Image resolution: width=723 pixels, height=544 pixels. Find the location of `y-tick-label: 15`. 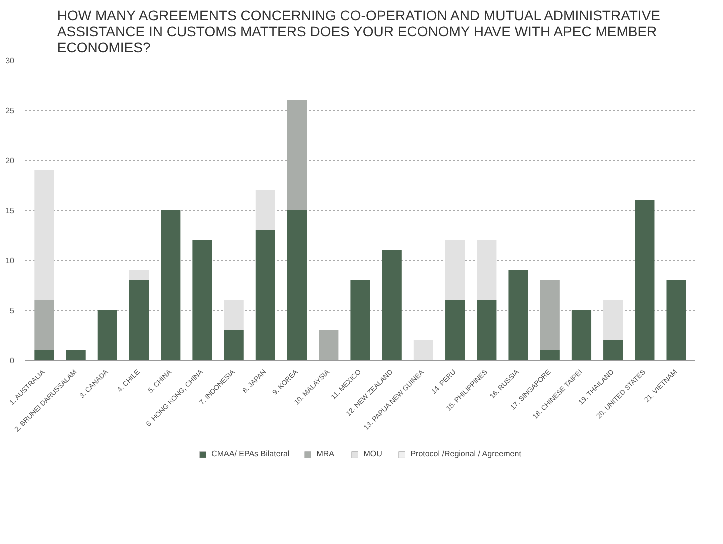

y-tick-label: 15 is located at coordinates (11, 211).